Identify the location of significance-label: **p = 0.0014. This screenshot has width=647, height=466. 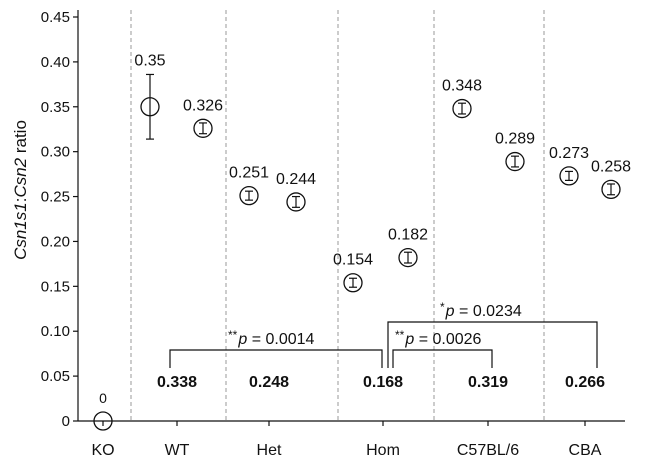
(271, 338).